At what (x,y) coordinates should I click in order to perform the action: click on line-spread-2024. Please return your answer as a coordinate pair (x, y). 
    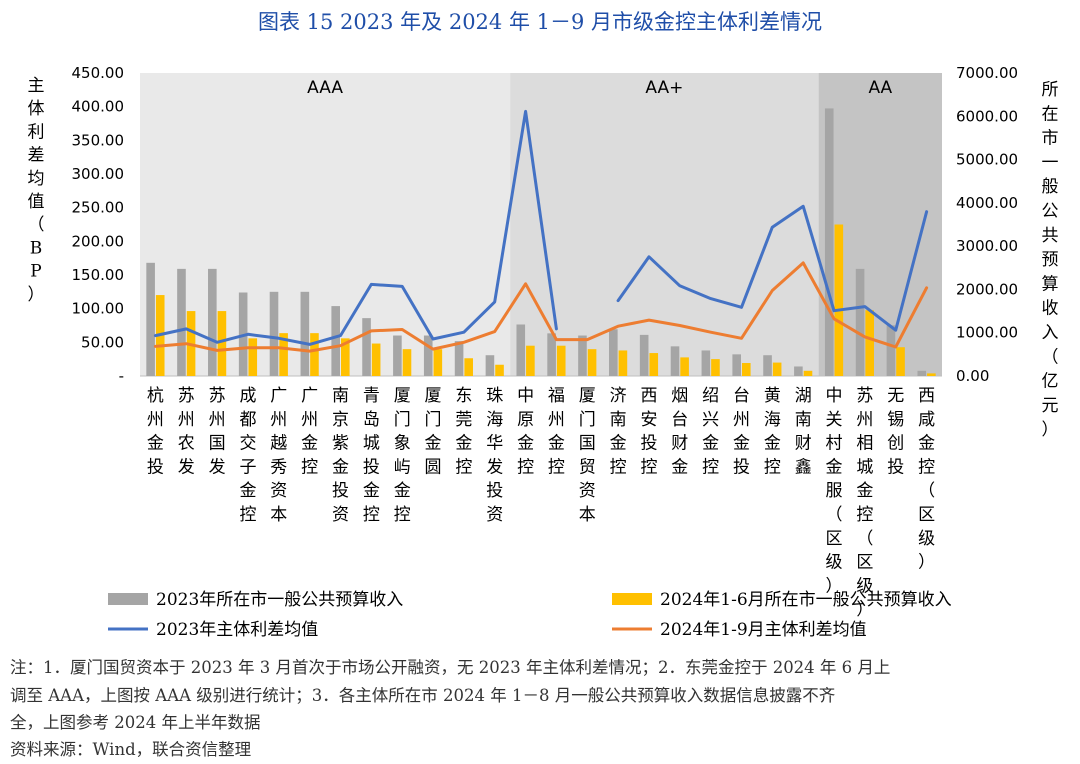
    Looking at the image, I should click on (541, 307).